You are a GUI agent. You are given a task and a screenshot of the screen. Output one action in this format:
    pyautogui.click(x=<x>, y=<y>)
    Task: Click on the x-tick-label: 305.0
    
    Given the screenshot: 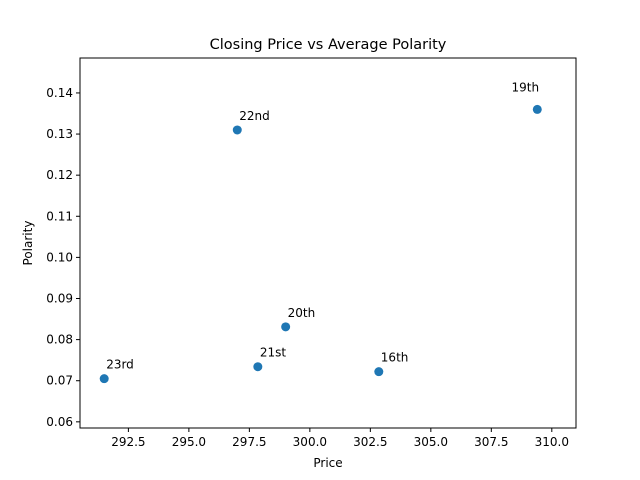 What is the action you would take?
    pyautogui.click(x=431, y=442)
    